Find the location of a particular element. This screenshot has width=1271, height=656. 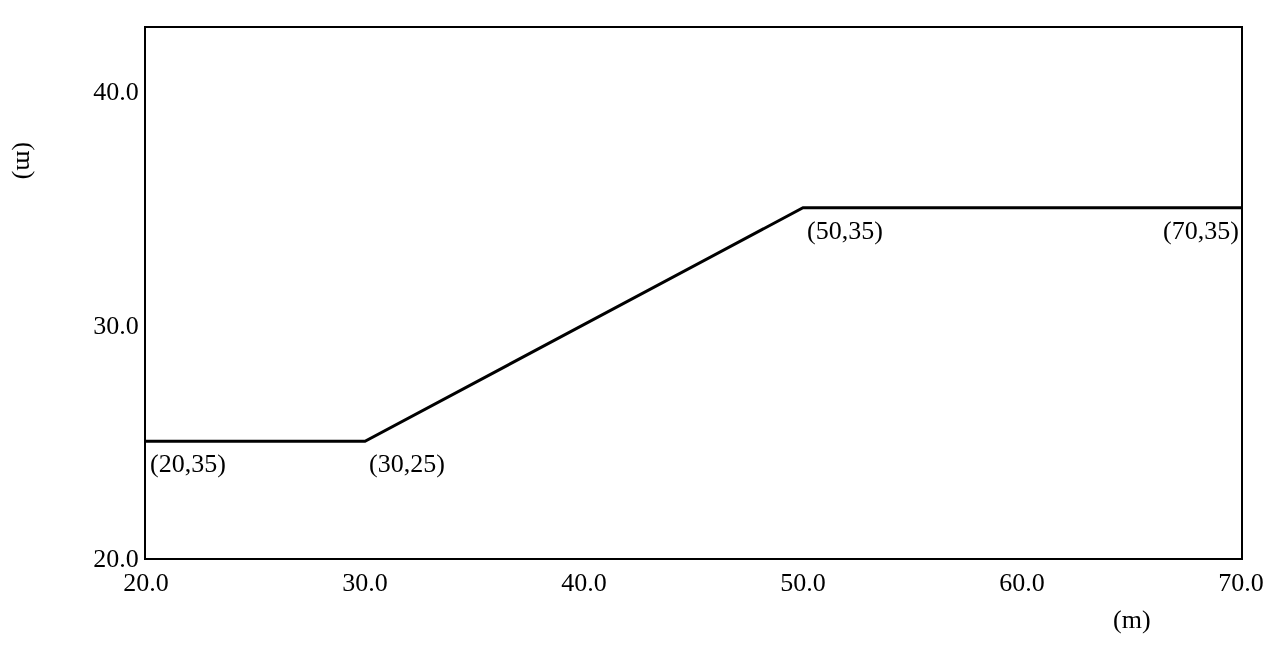

y-tick-label: 30.0 is located at coordinates (116, 325).